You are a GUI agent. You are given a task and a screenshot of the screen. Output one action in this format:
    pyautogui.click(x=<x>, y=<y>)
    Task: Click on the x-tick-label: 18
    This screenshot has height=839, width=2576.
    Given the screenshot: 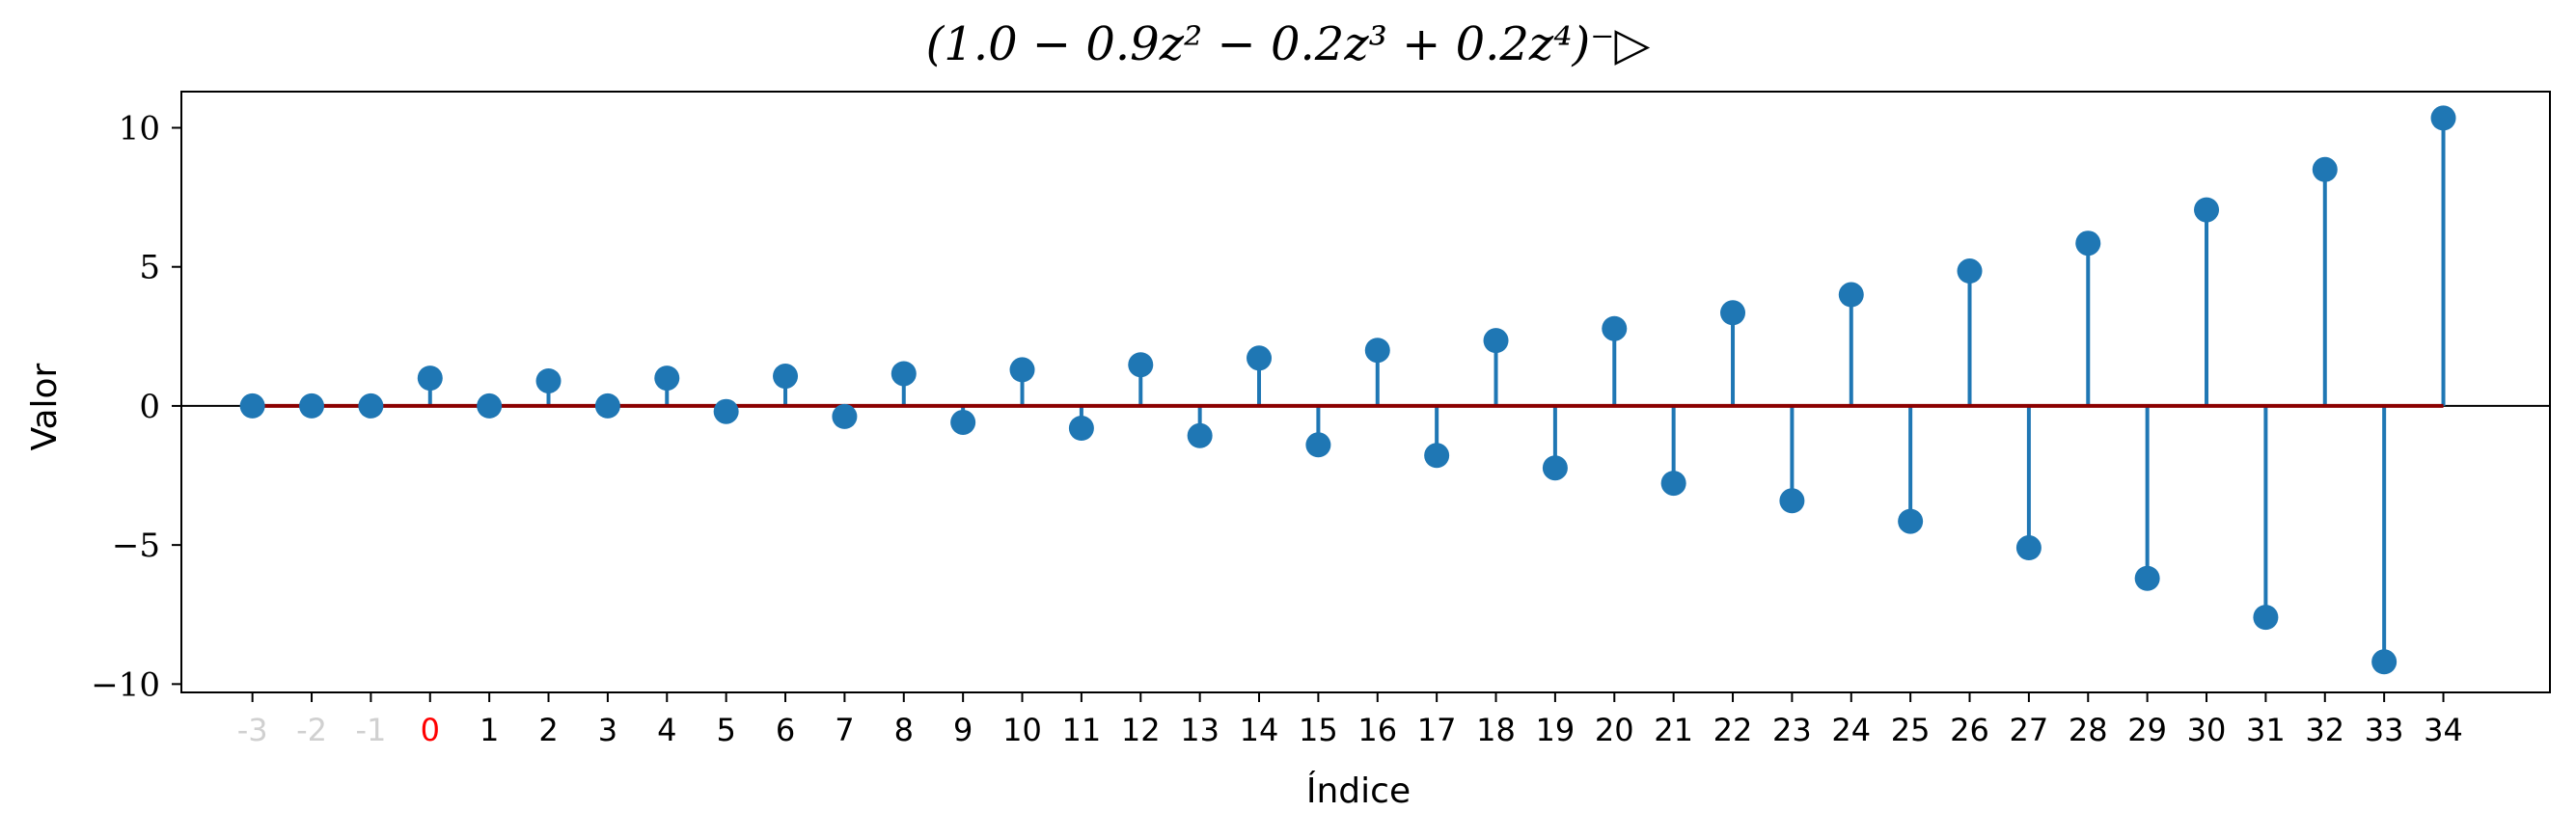 What is the action you would take?
    pyautogui.click(x=1496, y=730)
    